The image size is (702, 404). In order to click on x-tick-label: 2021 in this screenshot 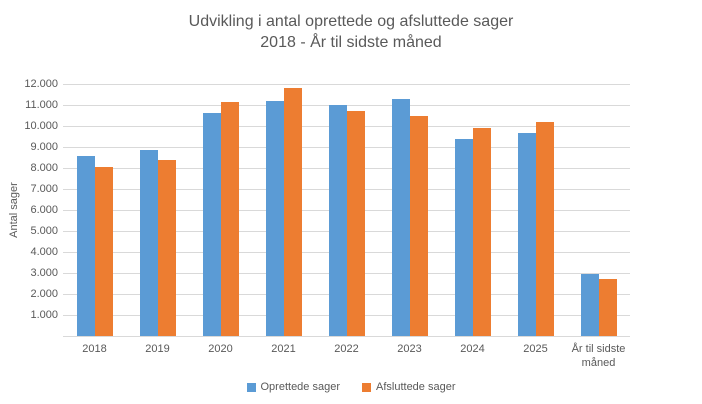, I will do `click(283, 349)`.